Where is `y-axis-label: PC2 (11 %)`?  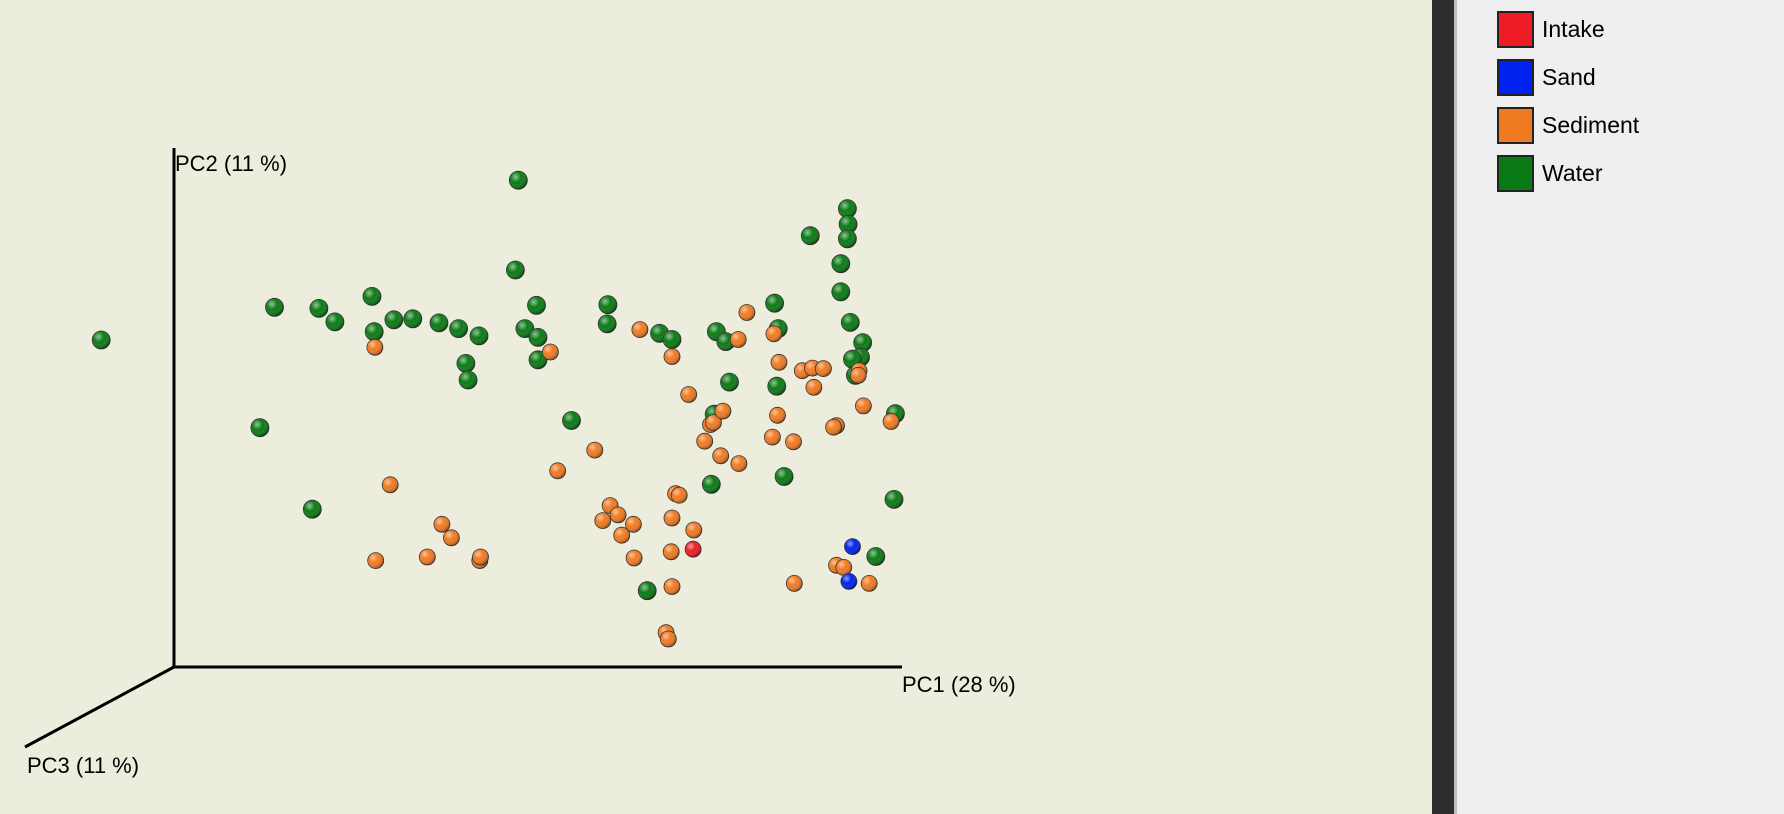
y-axis-label: PC2 (11 %) is located at coordinates (231, 163).